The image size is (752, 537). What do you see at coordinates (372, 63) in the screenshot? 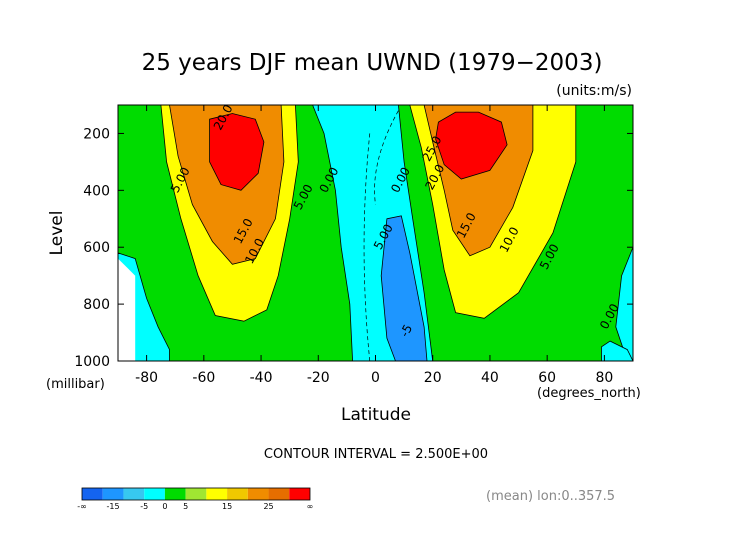
I see `chart-title: 25 years DJF mean UWND (1979−2003)` at bounding box center [372, 63].